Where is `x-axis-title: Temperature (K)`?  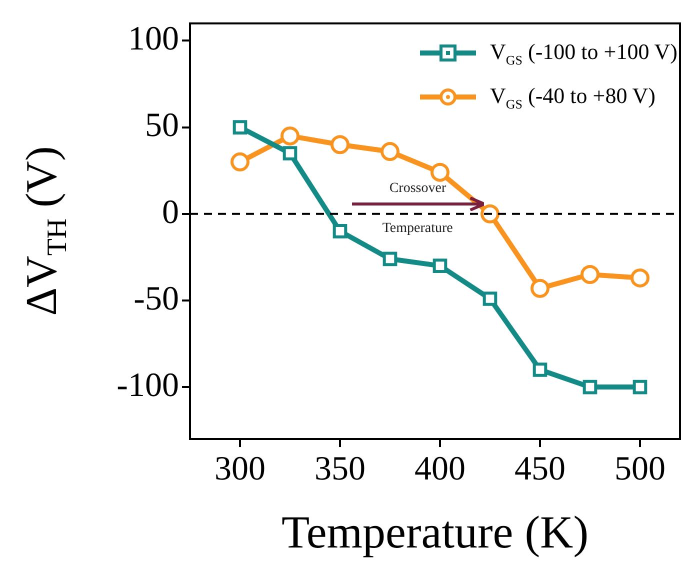
x-axis-title: Temperature (K) is located at coordinates (435, 532).